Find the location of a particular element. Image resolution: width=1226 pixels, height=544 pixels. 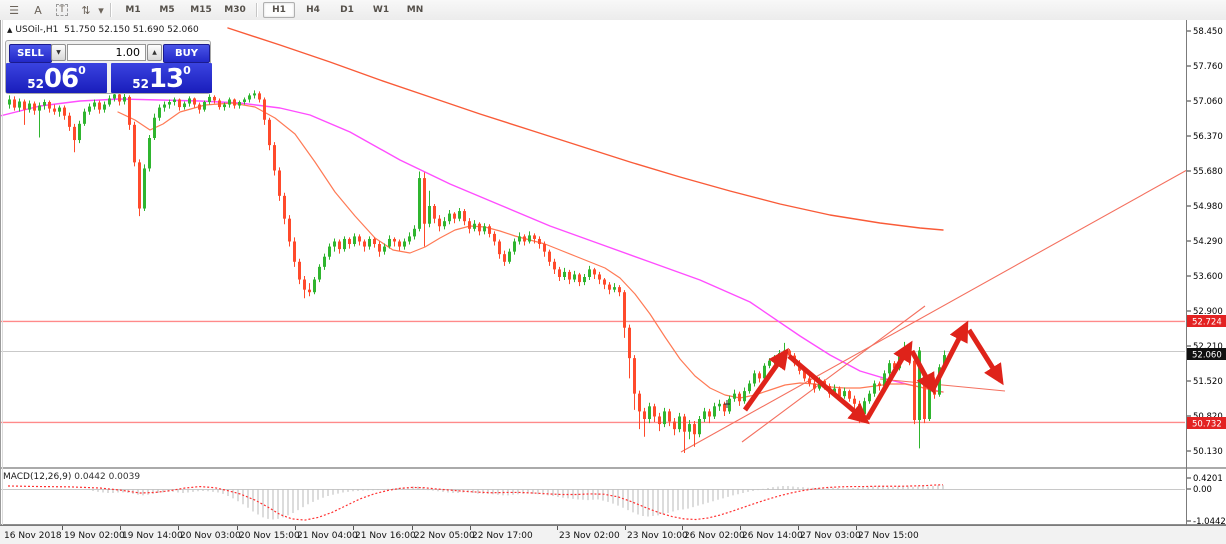

price-badge-52.060: 52.060 is located at coordinates (1206, 354).